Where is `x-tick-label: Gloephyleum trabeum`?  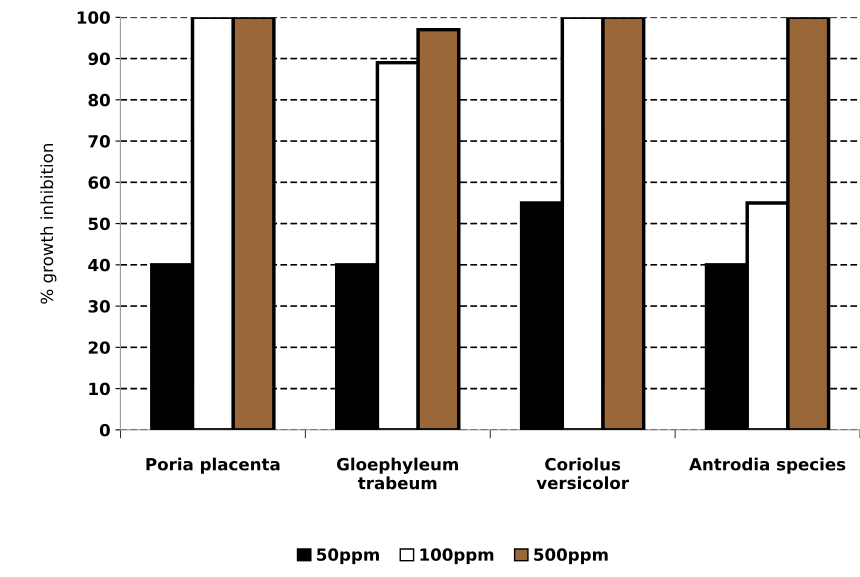 x-tick-label: Gloephyleum trabeum is located at coordinates (397, 474).